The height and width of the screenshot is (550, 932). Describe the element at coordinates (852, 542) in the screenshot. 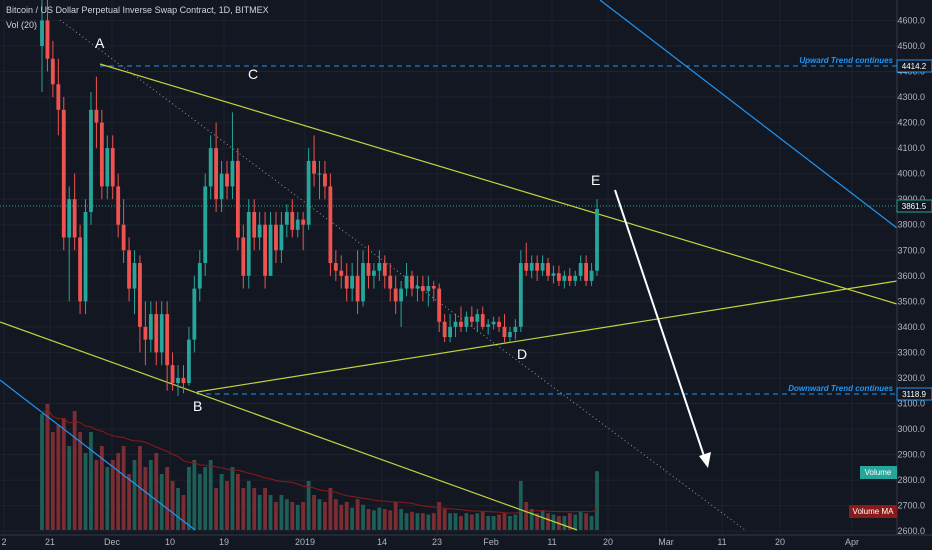

I see `time-tick-label: Apr` at that location.